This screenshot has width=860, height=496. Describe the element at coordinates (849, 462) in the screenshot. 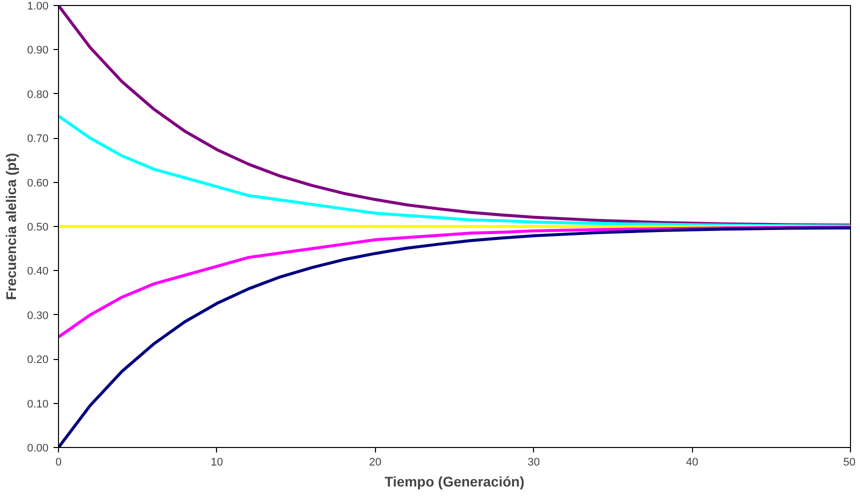

I see `x-tick-label: 50` at that location.